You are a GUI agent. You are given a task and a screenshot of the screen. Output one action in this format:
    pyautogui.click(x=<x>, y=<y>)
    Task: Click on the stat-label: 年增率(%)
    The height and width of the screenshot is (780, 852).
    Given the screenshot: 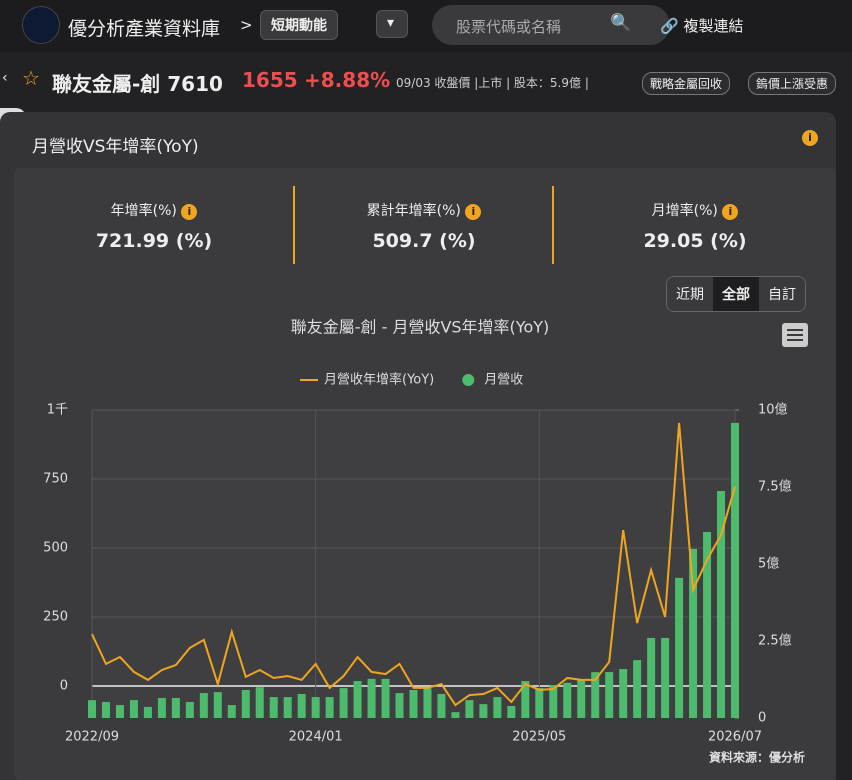 What is the action you would take?
    pyautogui.click(x=143, y=211)
    